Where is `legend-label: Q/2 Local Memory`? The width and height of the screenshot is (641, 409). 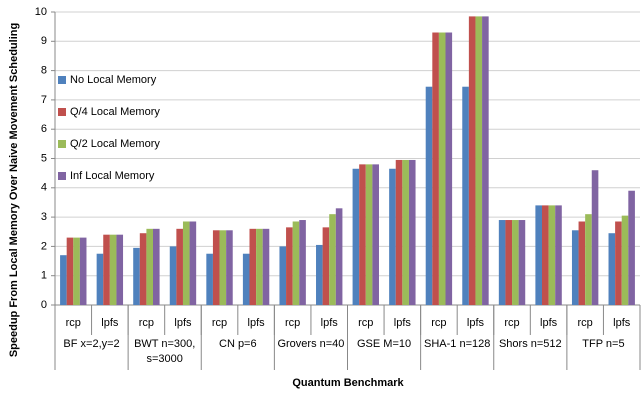
legend-label: Q/2 Local Memory is located at coordinates (115, 144).